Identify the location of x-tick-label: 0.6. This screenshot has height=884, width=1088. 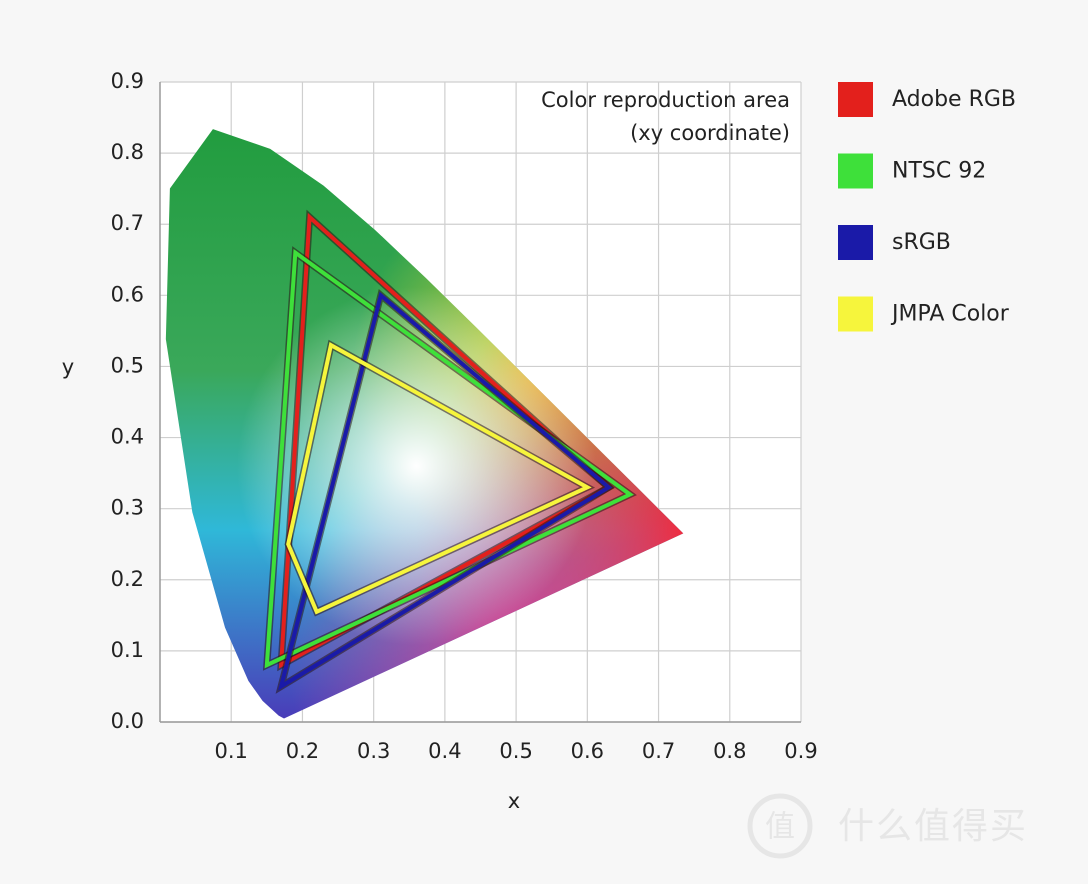
(587, 751).